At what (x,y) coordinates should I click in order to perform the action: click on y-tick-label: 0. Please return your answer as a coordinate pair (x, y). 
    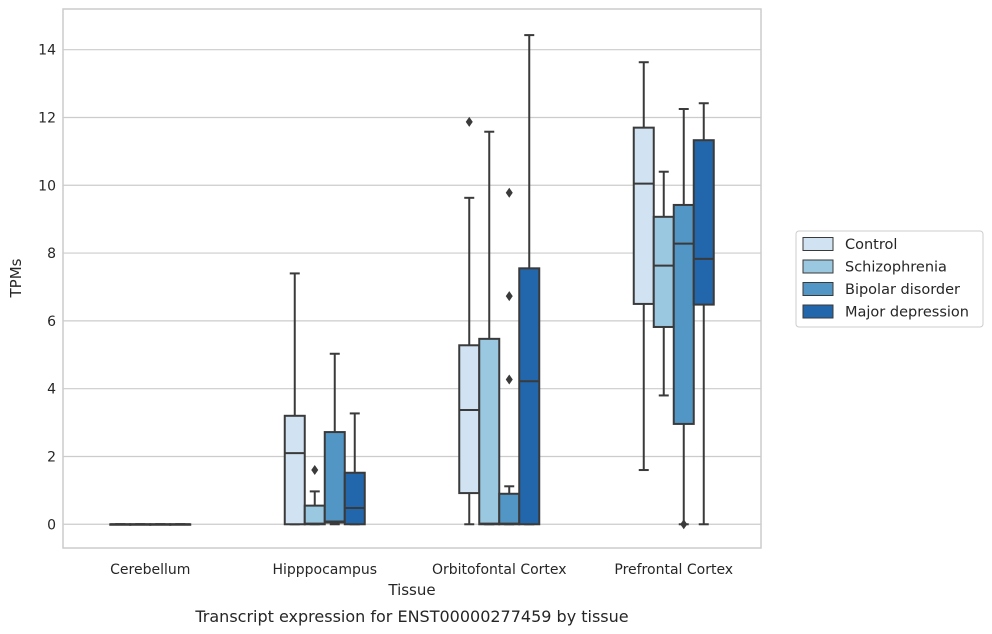
    Looking at the image, I should click on (51, 525).